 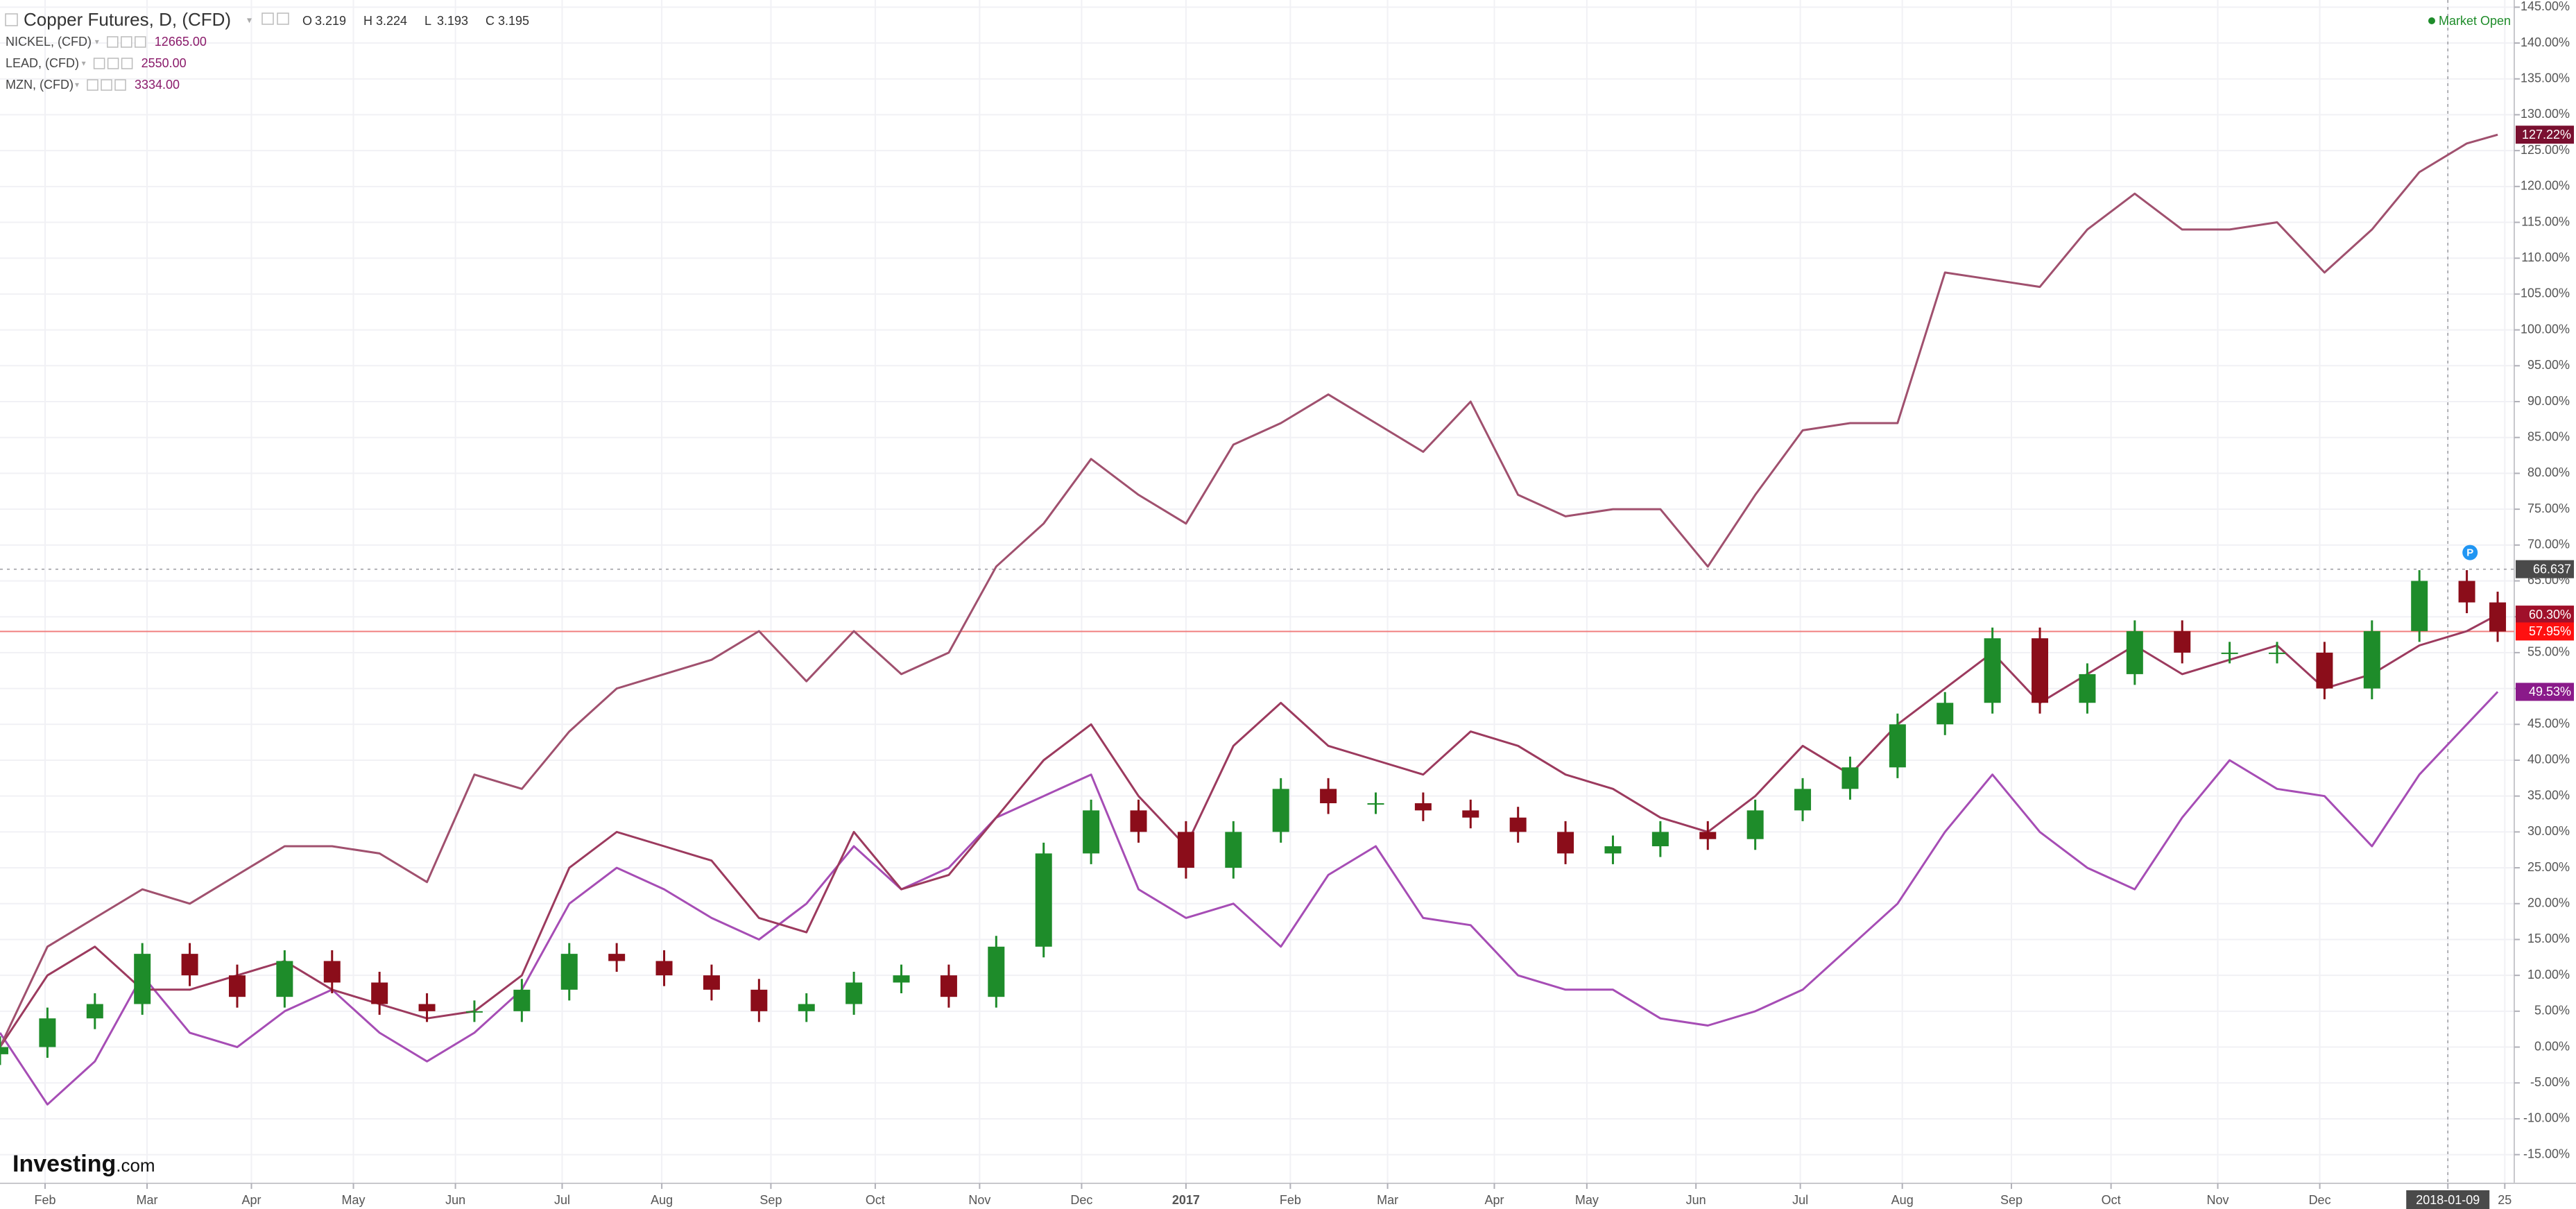 I want to click on x-tick-label: Mar, so click(x=147, y=1200).